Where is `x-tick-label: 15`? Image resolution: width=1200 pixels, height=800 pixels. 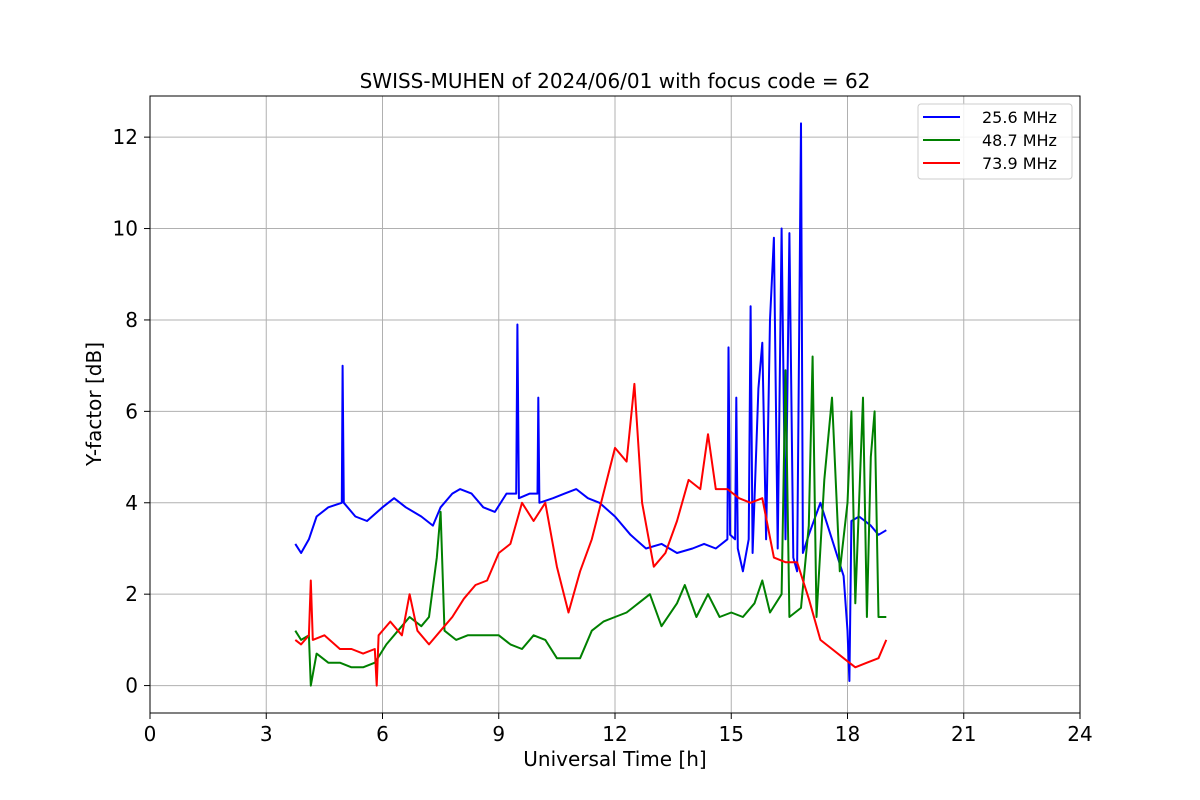 x-tick-label: 15 is located at coordinates (731, 734).